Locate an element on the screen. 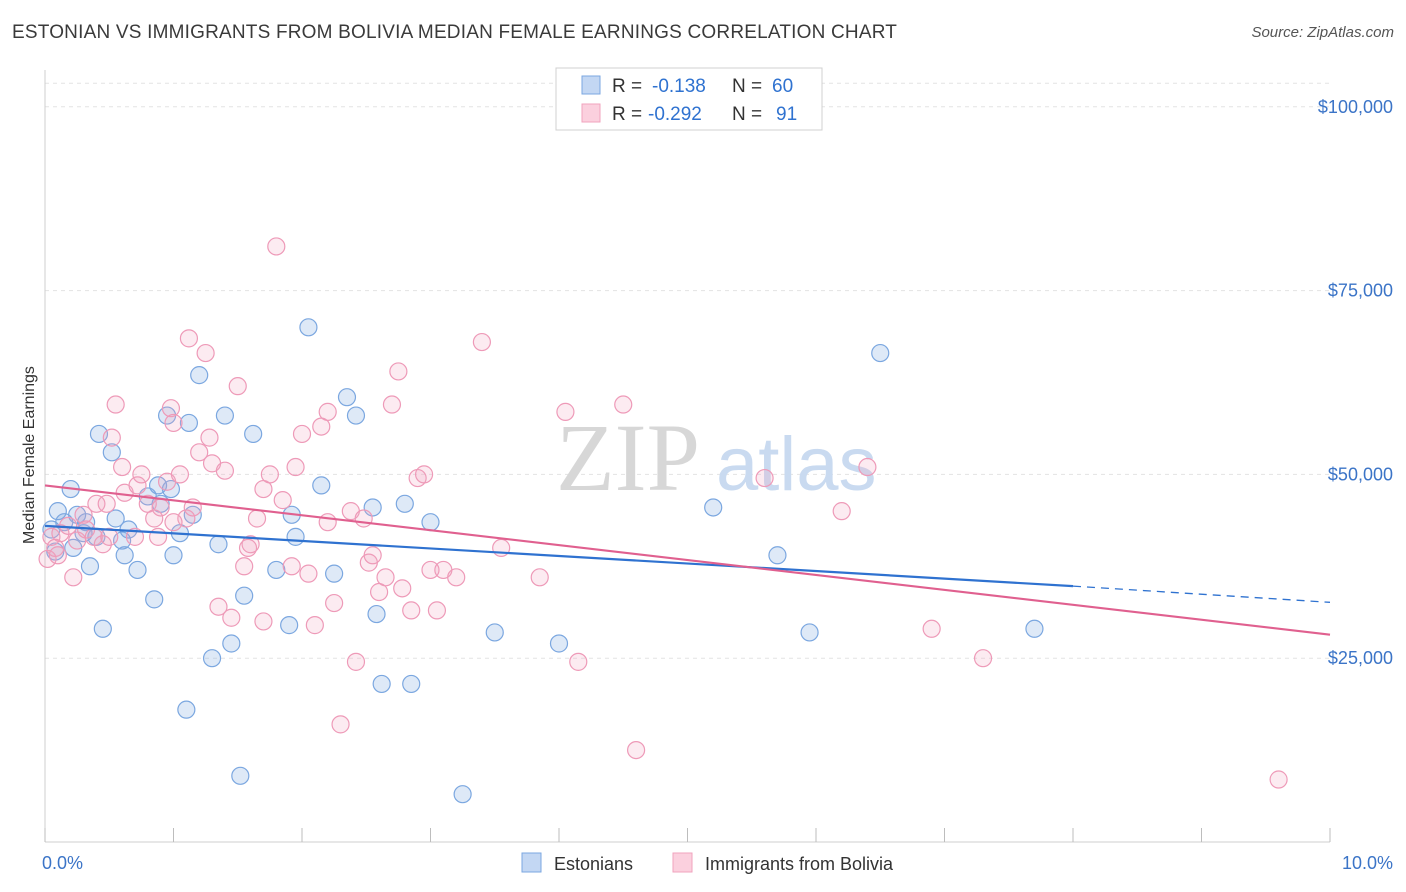 The width and height of the screenshot is (1406, 892). series-legend: Estonians Immigrants from Bolivia is located at coordinates (707, 863).